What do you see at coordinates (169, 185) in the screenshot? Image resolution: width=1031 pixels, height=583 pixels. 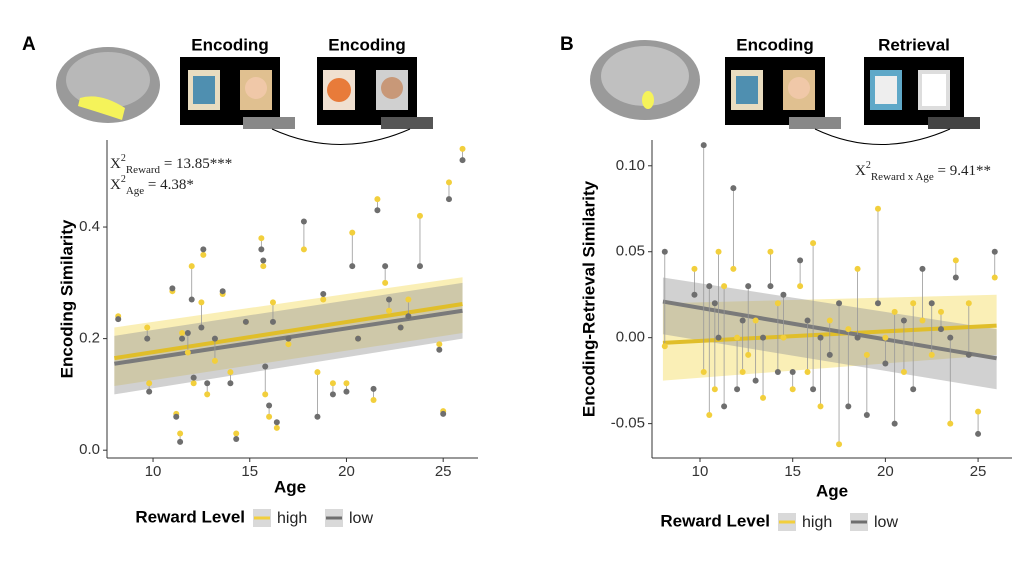 I see `annotation-part: = 4.38*` at bounding box center [169, 185].